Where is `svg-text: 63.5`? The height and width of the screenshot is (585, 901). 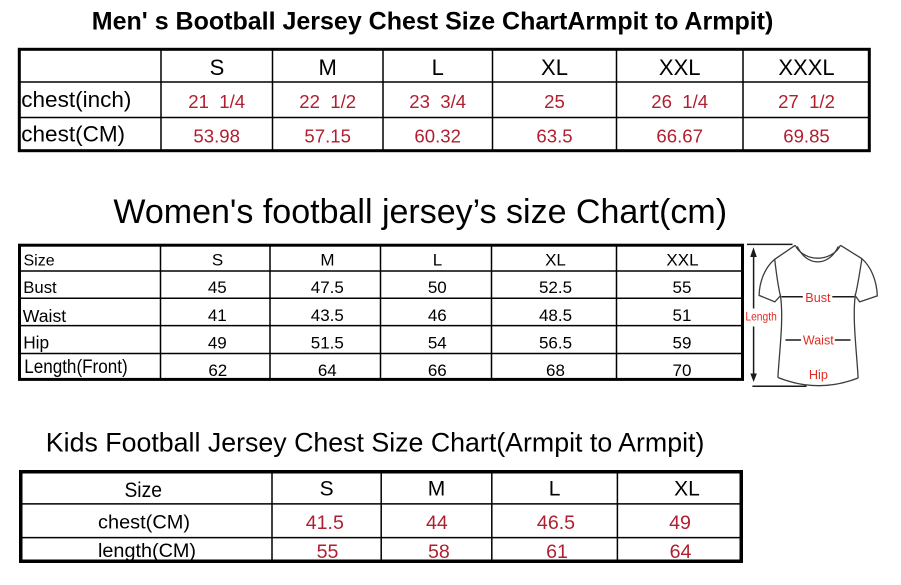 svg-text: 63.5 is located at coordinates (554, 136).